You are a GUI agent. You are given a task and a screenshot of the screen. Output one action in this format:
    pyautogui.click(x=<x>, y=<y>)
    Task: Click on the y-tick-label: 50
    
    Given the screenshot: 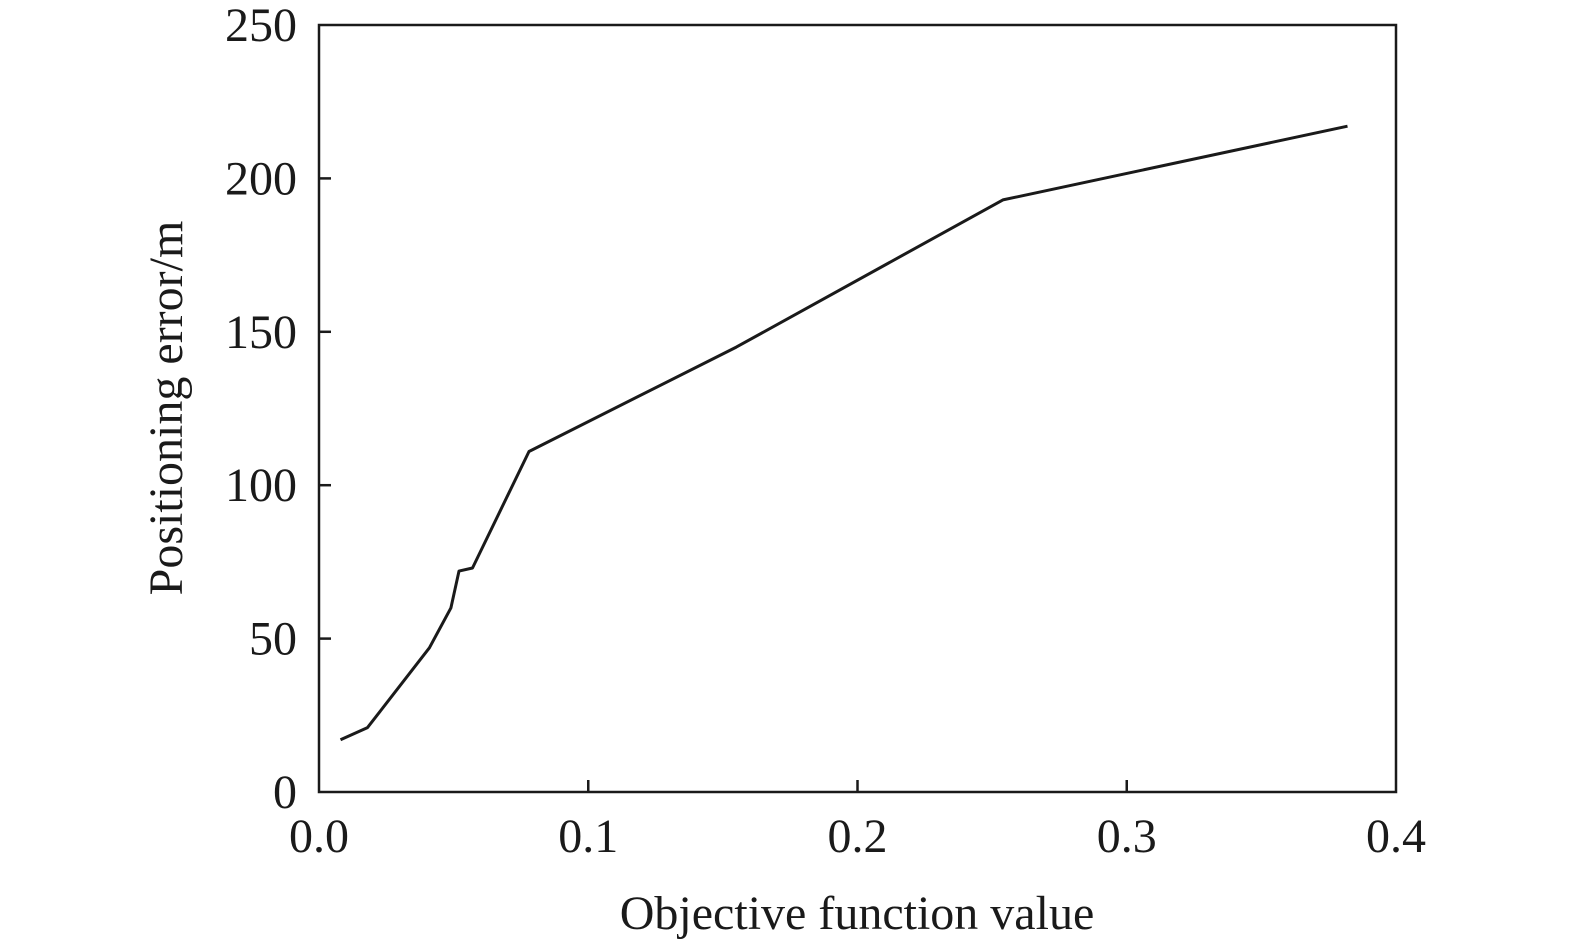 What is the action you would take?
    pyautogui.click(x=273, y=639)
    